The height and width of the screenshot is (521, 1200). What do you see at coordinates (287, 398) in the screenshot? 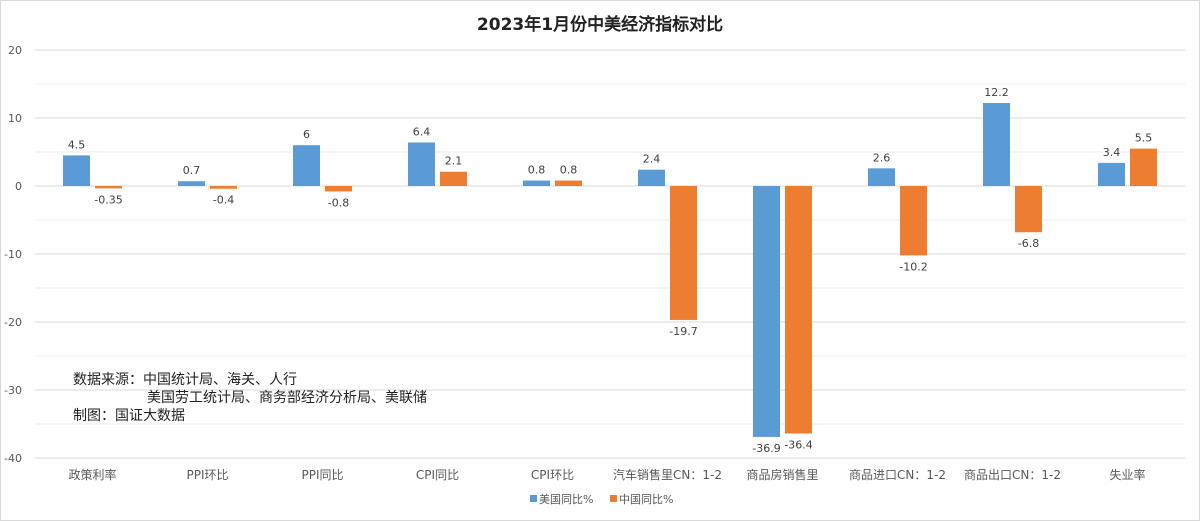
I see `source-note-line2: 美国劳工统计局、商务部经济分析局、美联储` at bounding box center [287, 398].